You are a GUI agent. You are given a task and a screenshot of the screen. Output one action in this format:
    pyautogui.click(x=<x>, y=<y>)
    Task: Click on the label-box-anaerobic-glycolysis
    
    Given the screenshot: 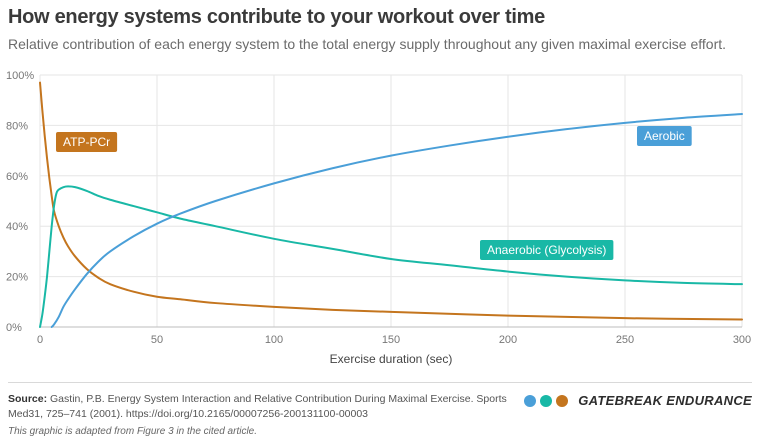 What is the action you would take?
    pyautogui.click(x=547, y=250)
    